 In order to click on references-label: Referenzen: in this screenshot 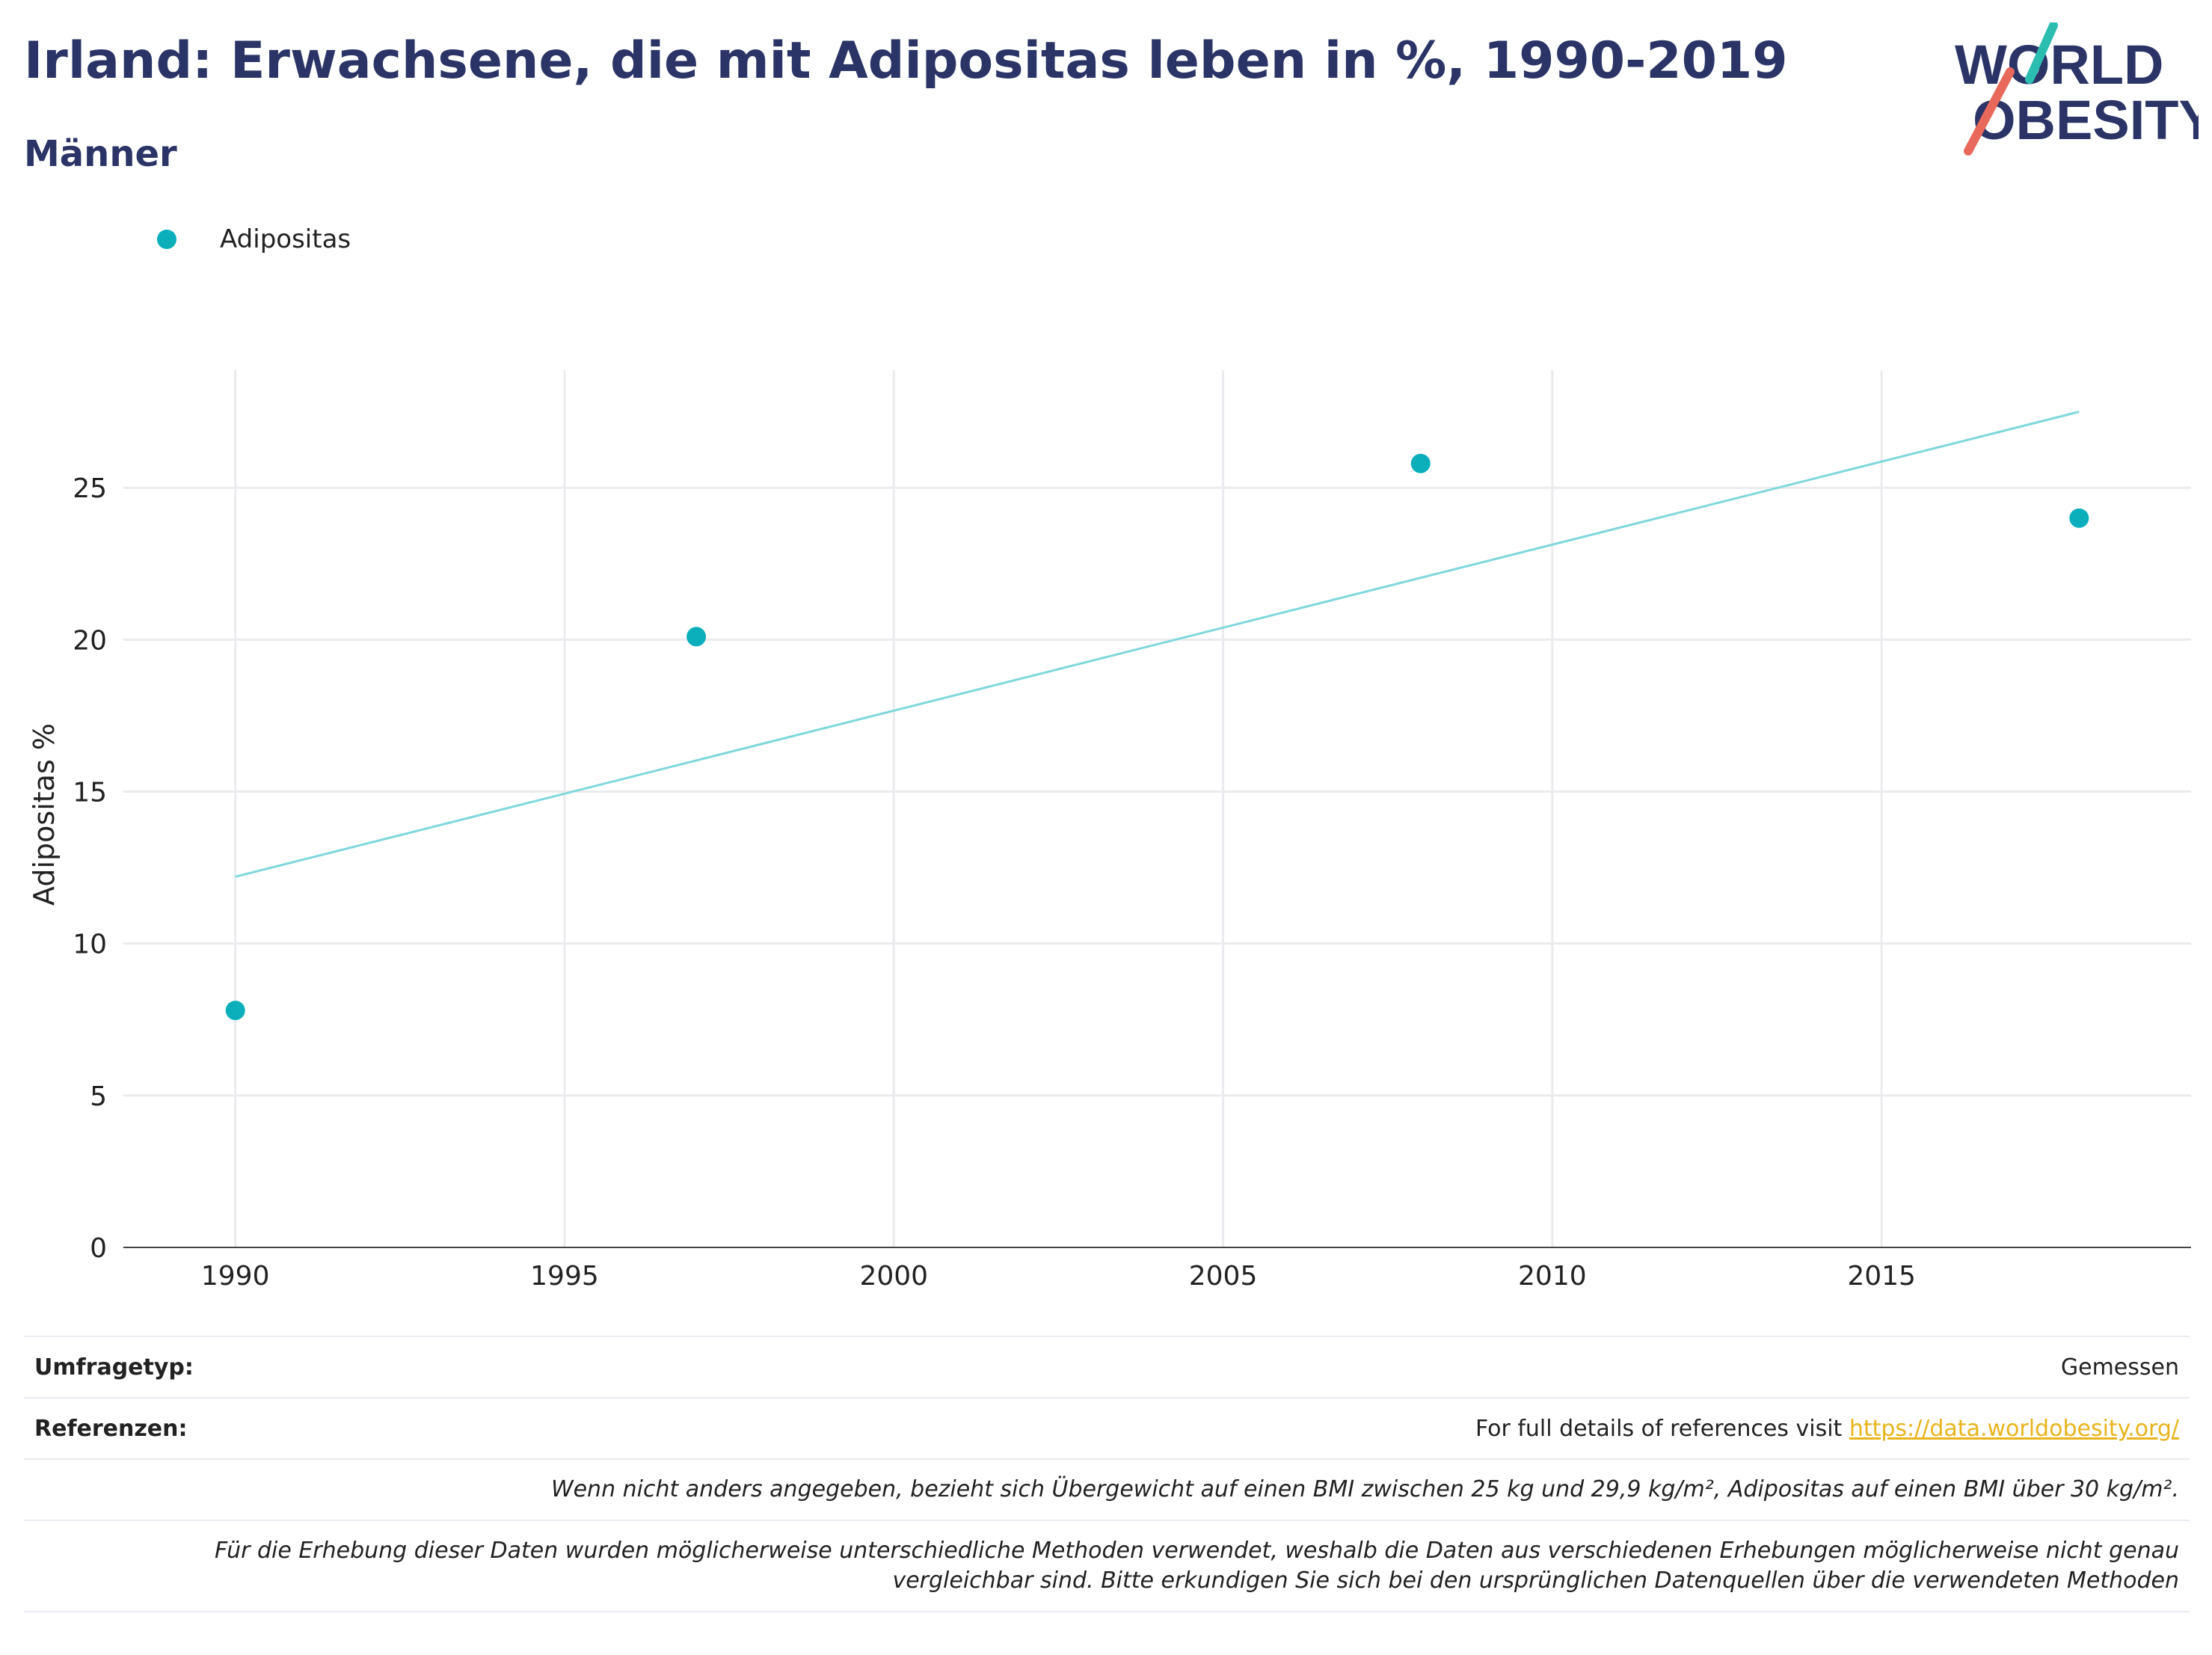, I will do `click(111, 1428)`.